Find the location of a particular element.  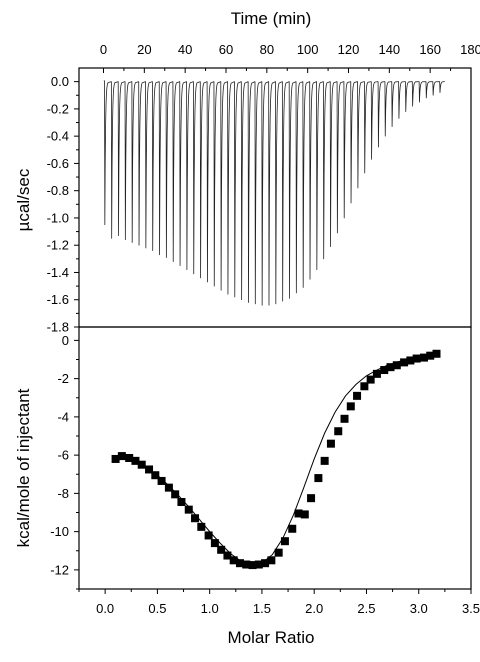

bottom-x-ticks: 0.0 0.5 1.0 1.5 2.0 2.5 3.0 3.5 is located at coordinates (279, 602).